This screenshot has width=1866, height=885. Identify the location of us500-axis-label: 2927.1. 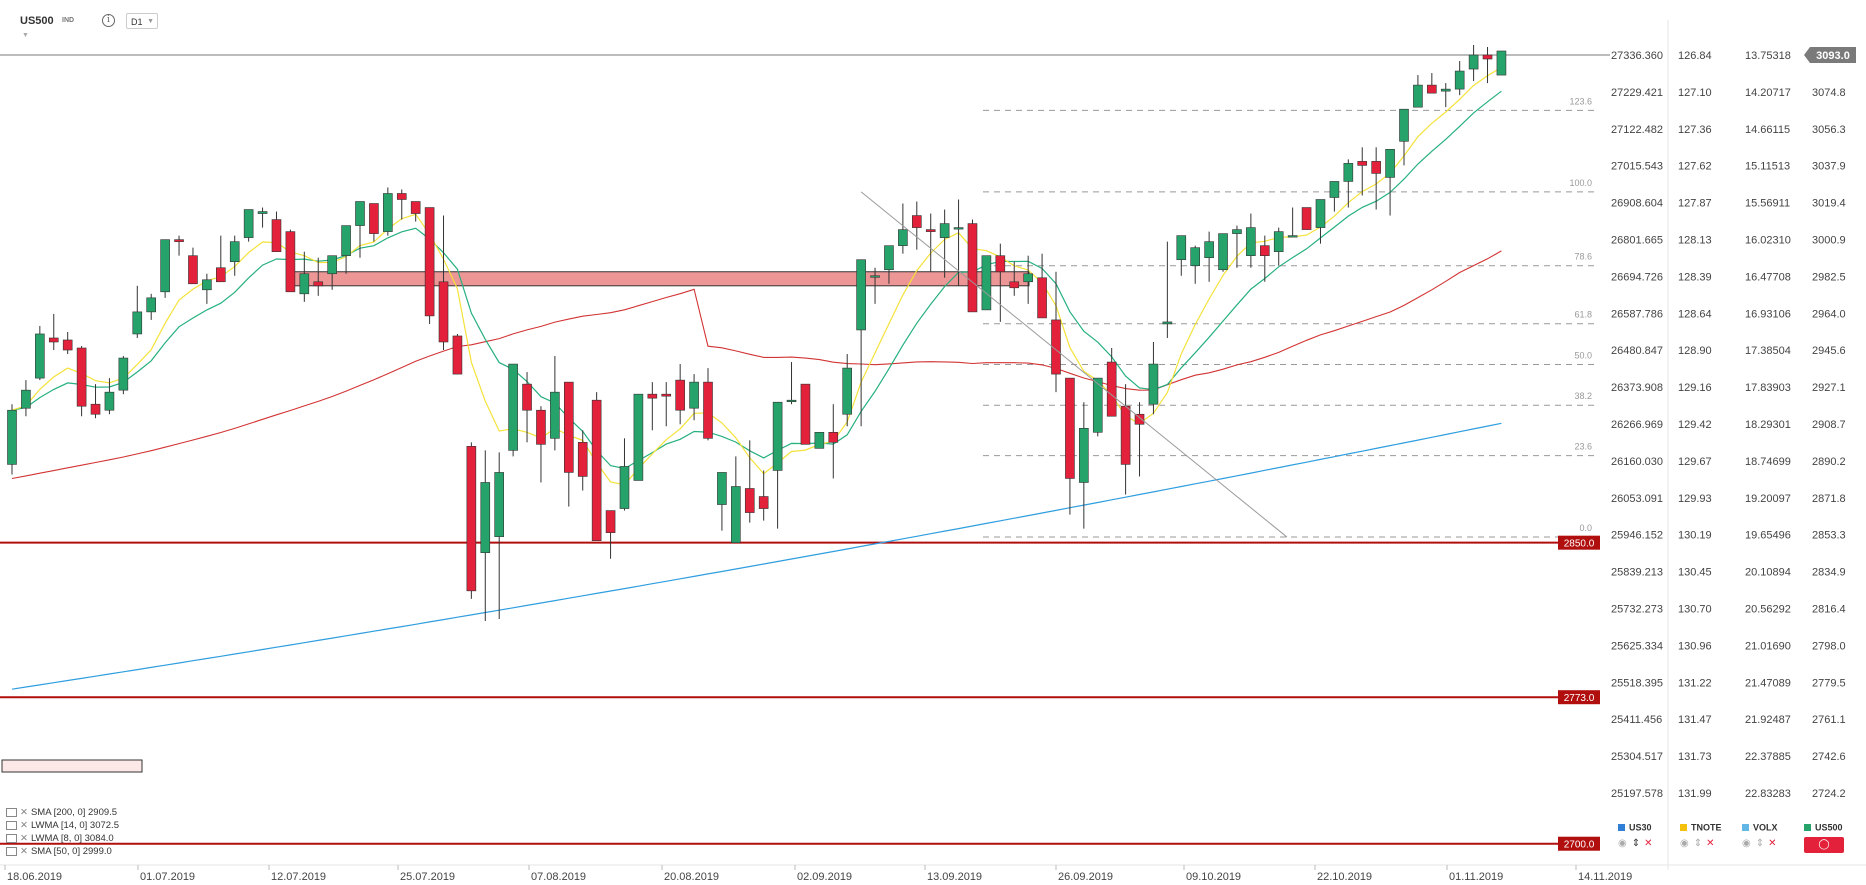
(1829, 388).